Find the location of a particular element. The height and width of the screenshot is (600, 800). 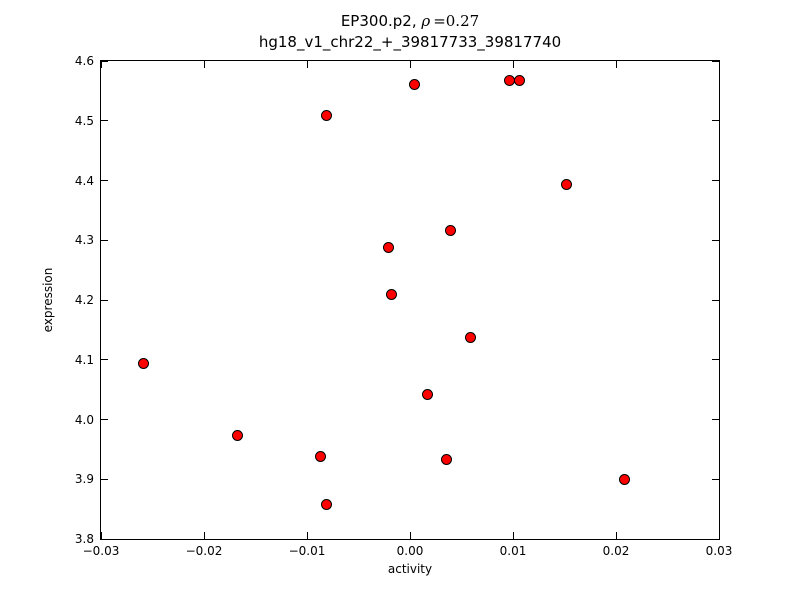

y-tick-label: 4.0 is located at coordinates (84, 419).